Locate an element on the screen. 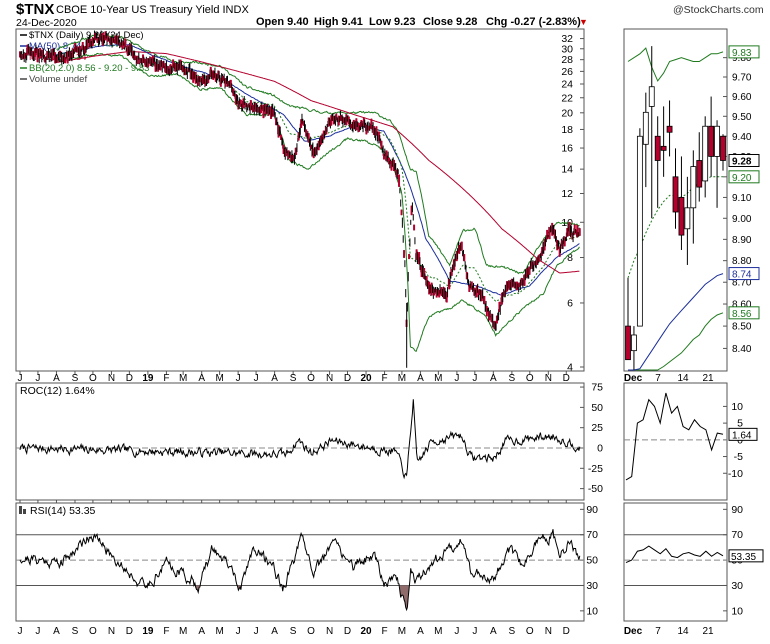  price-y-label: 4 is located at coordinates (570, 368).